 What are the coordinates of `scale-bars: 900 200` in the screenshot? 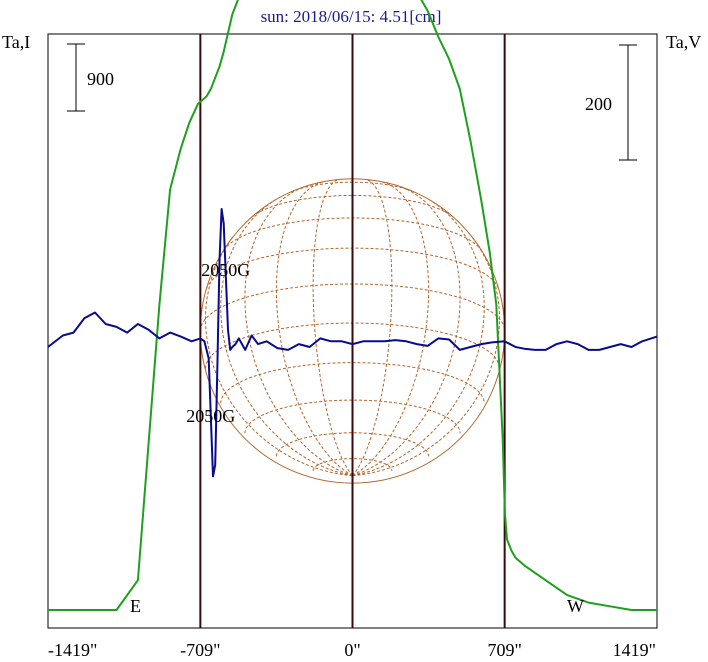 It's located at (352, 102).